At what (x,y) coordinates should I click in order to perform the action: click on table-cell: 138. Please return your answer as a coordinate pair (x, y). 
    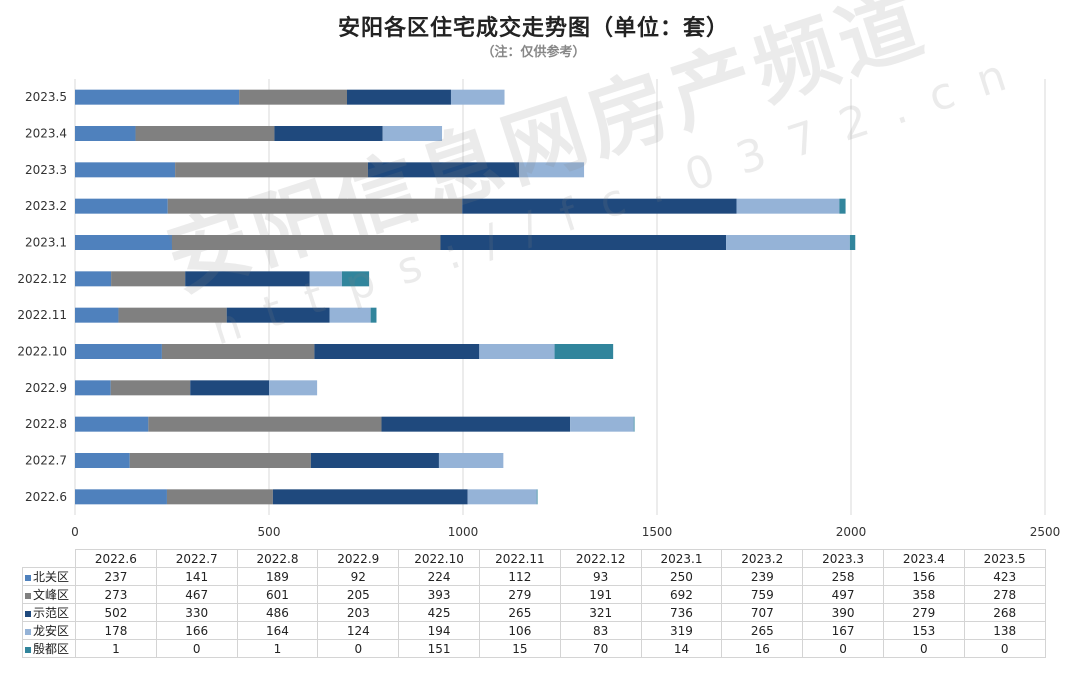
    Looking at the image, I should click on (1004, 630).